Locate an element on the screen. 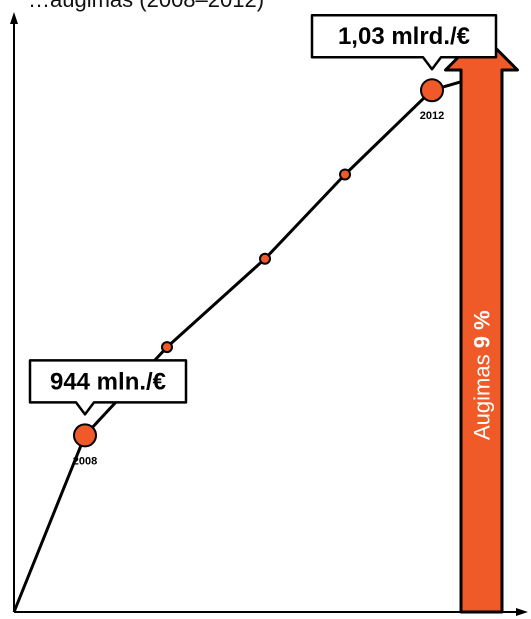  x-axis-arrow-icon is located at coordinates (522, 612).